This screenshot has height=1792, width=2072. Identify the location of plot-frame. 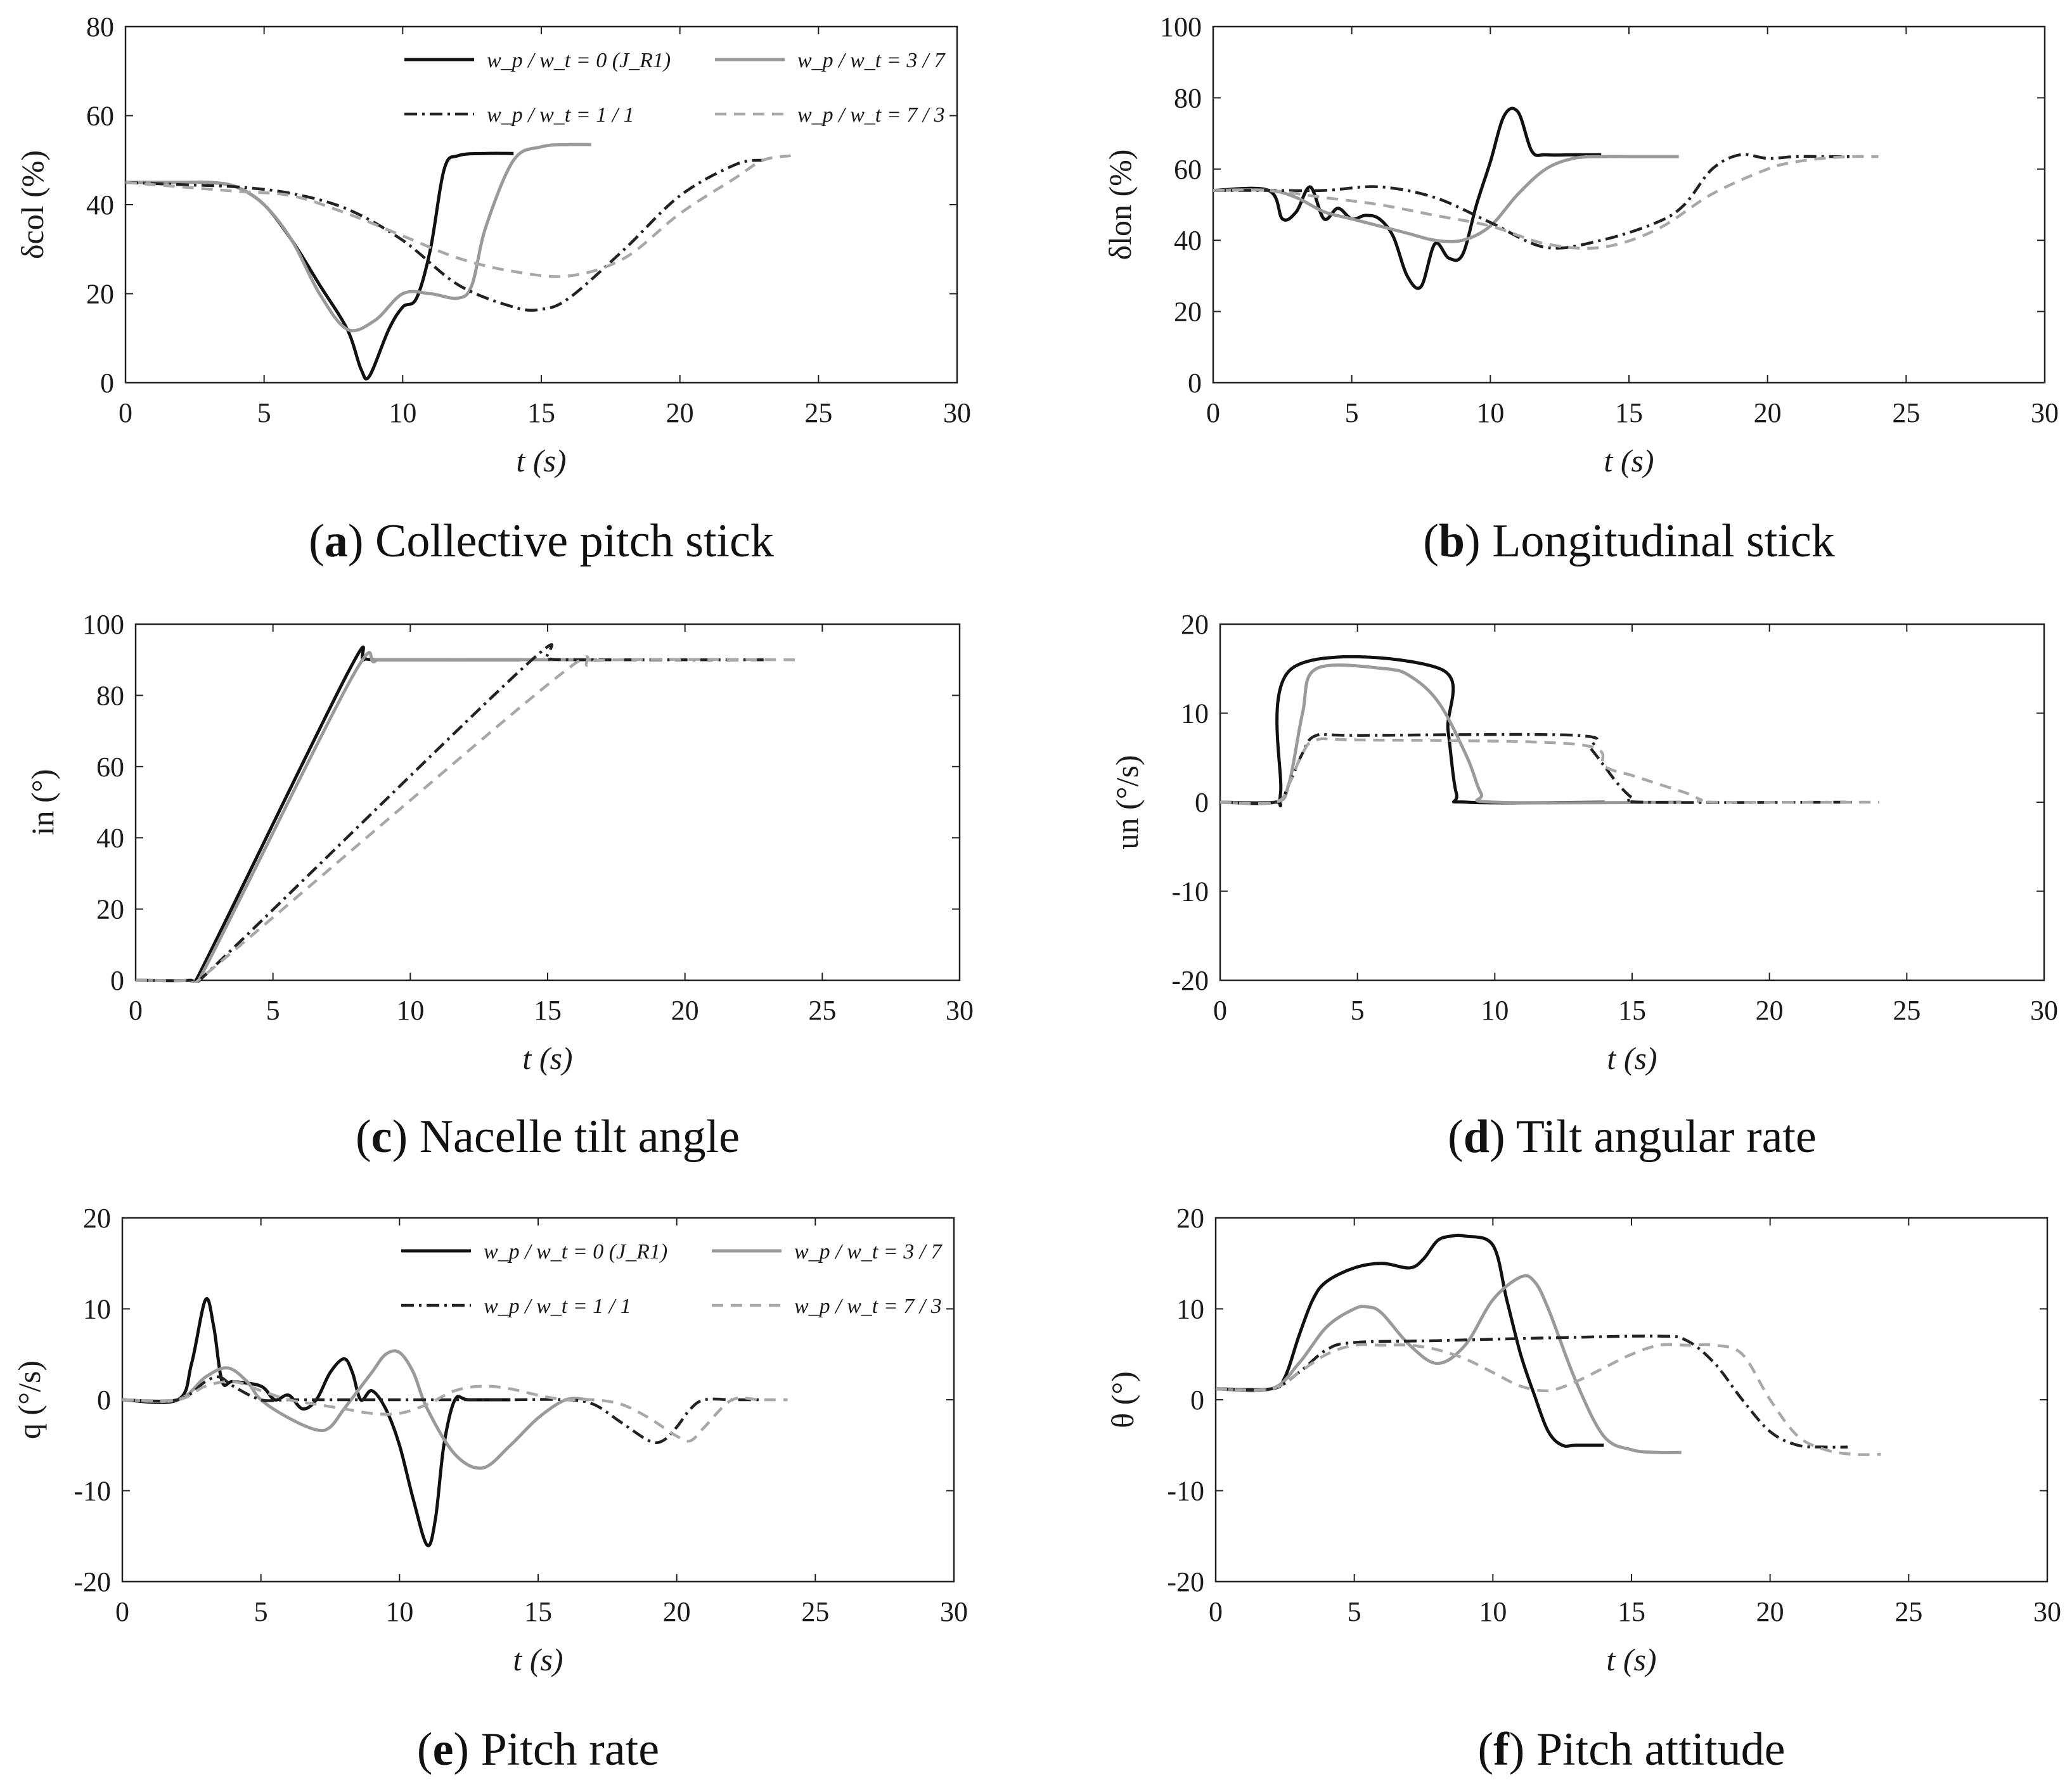
(547, 802).